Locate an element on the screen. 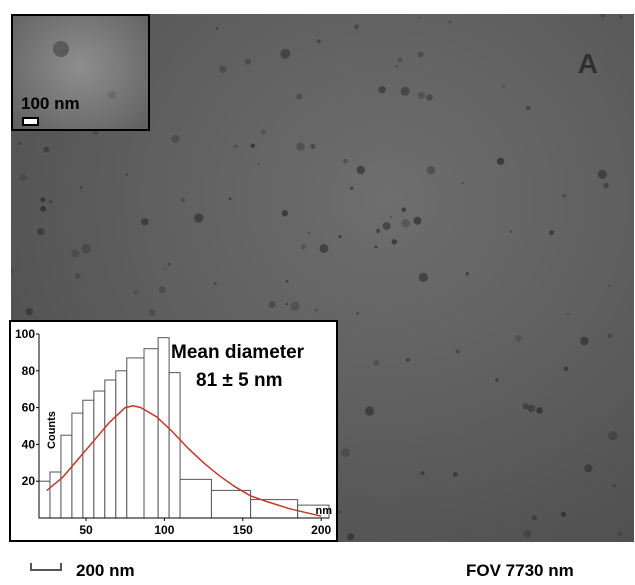  panel-letter: A is located at coordinates (587, 63).